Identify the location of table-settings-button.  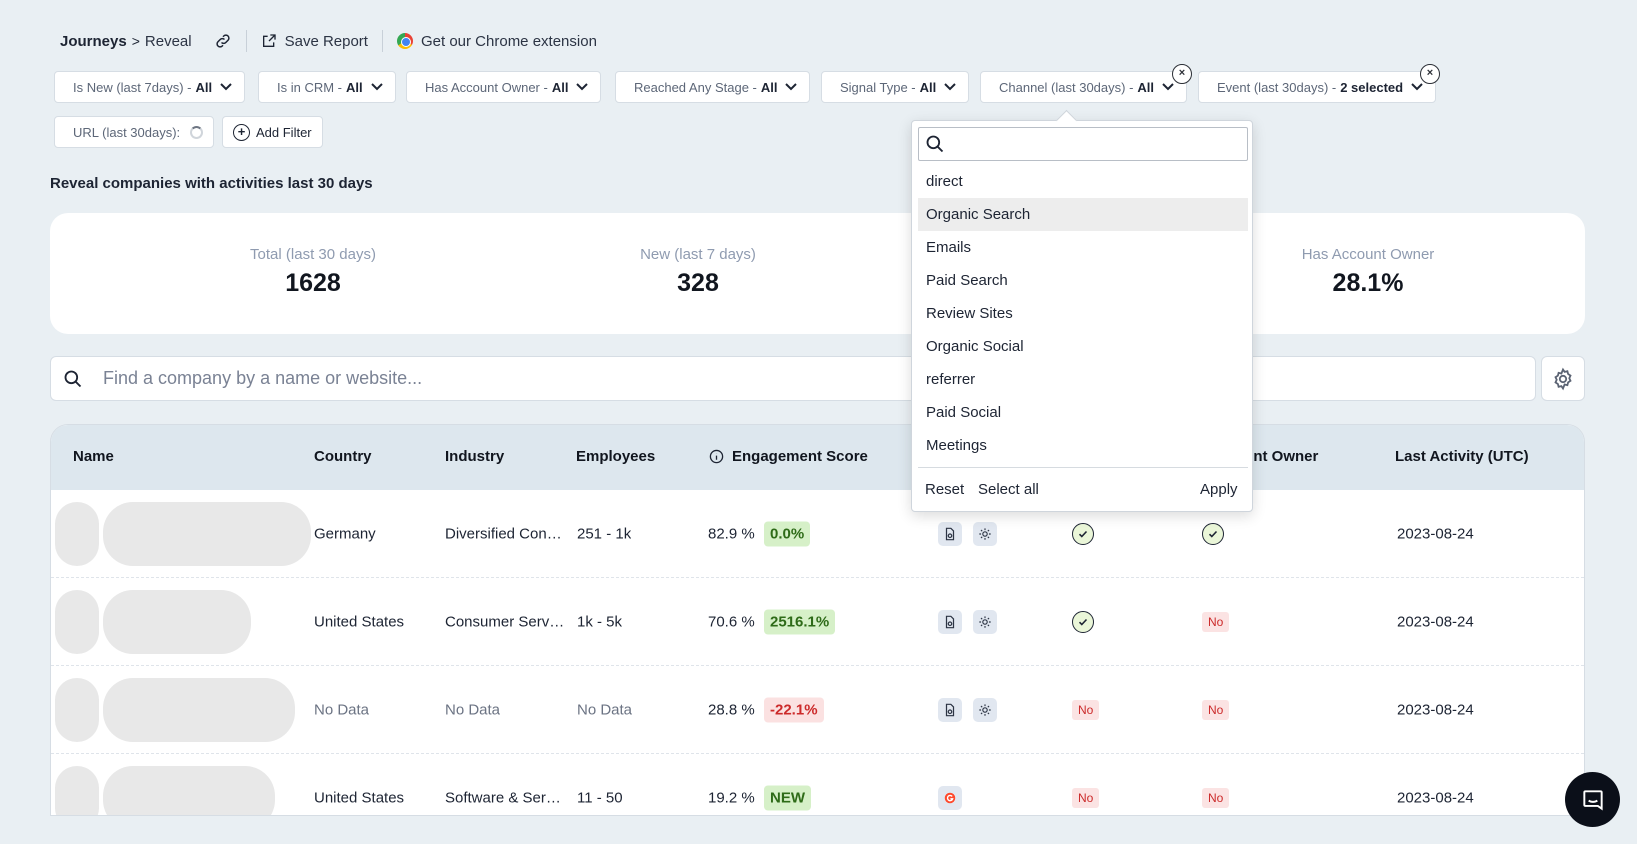
(1563, 378).